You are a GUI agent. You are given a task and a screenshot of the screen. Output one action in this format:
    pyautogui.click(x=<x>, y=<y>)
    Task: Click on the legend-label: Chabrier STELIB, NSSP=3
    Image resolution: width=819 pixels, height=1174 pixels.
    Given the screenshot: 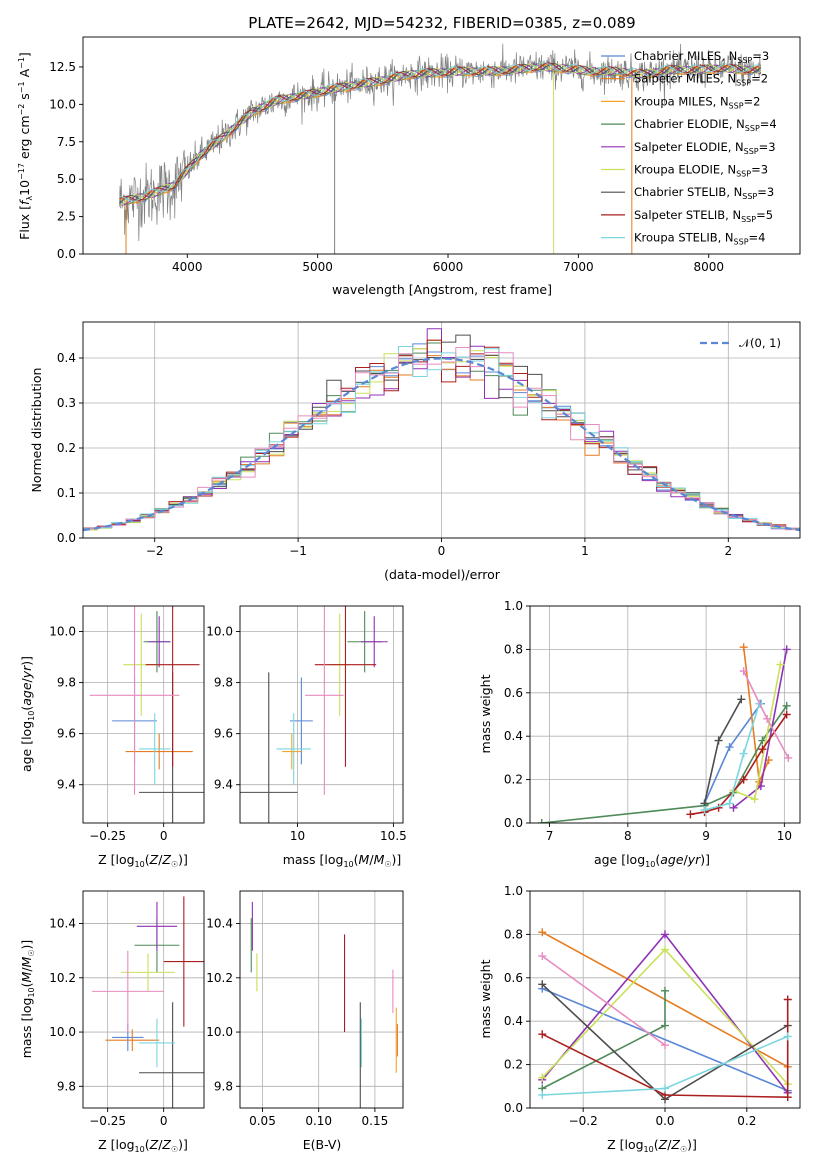 What is the action you would take?
    pyautogui.click(x=704, y=193)
    